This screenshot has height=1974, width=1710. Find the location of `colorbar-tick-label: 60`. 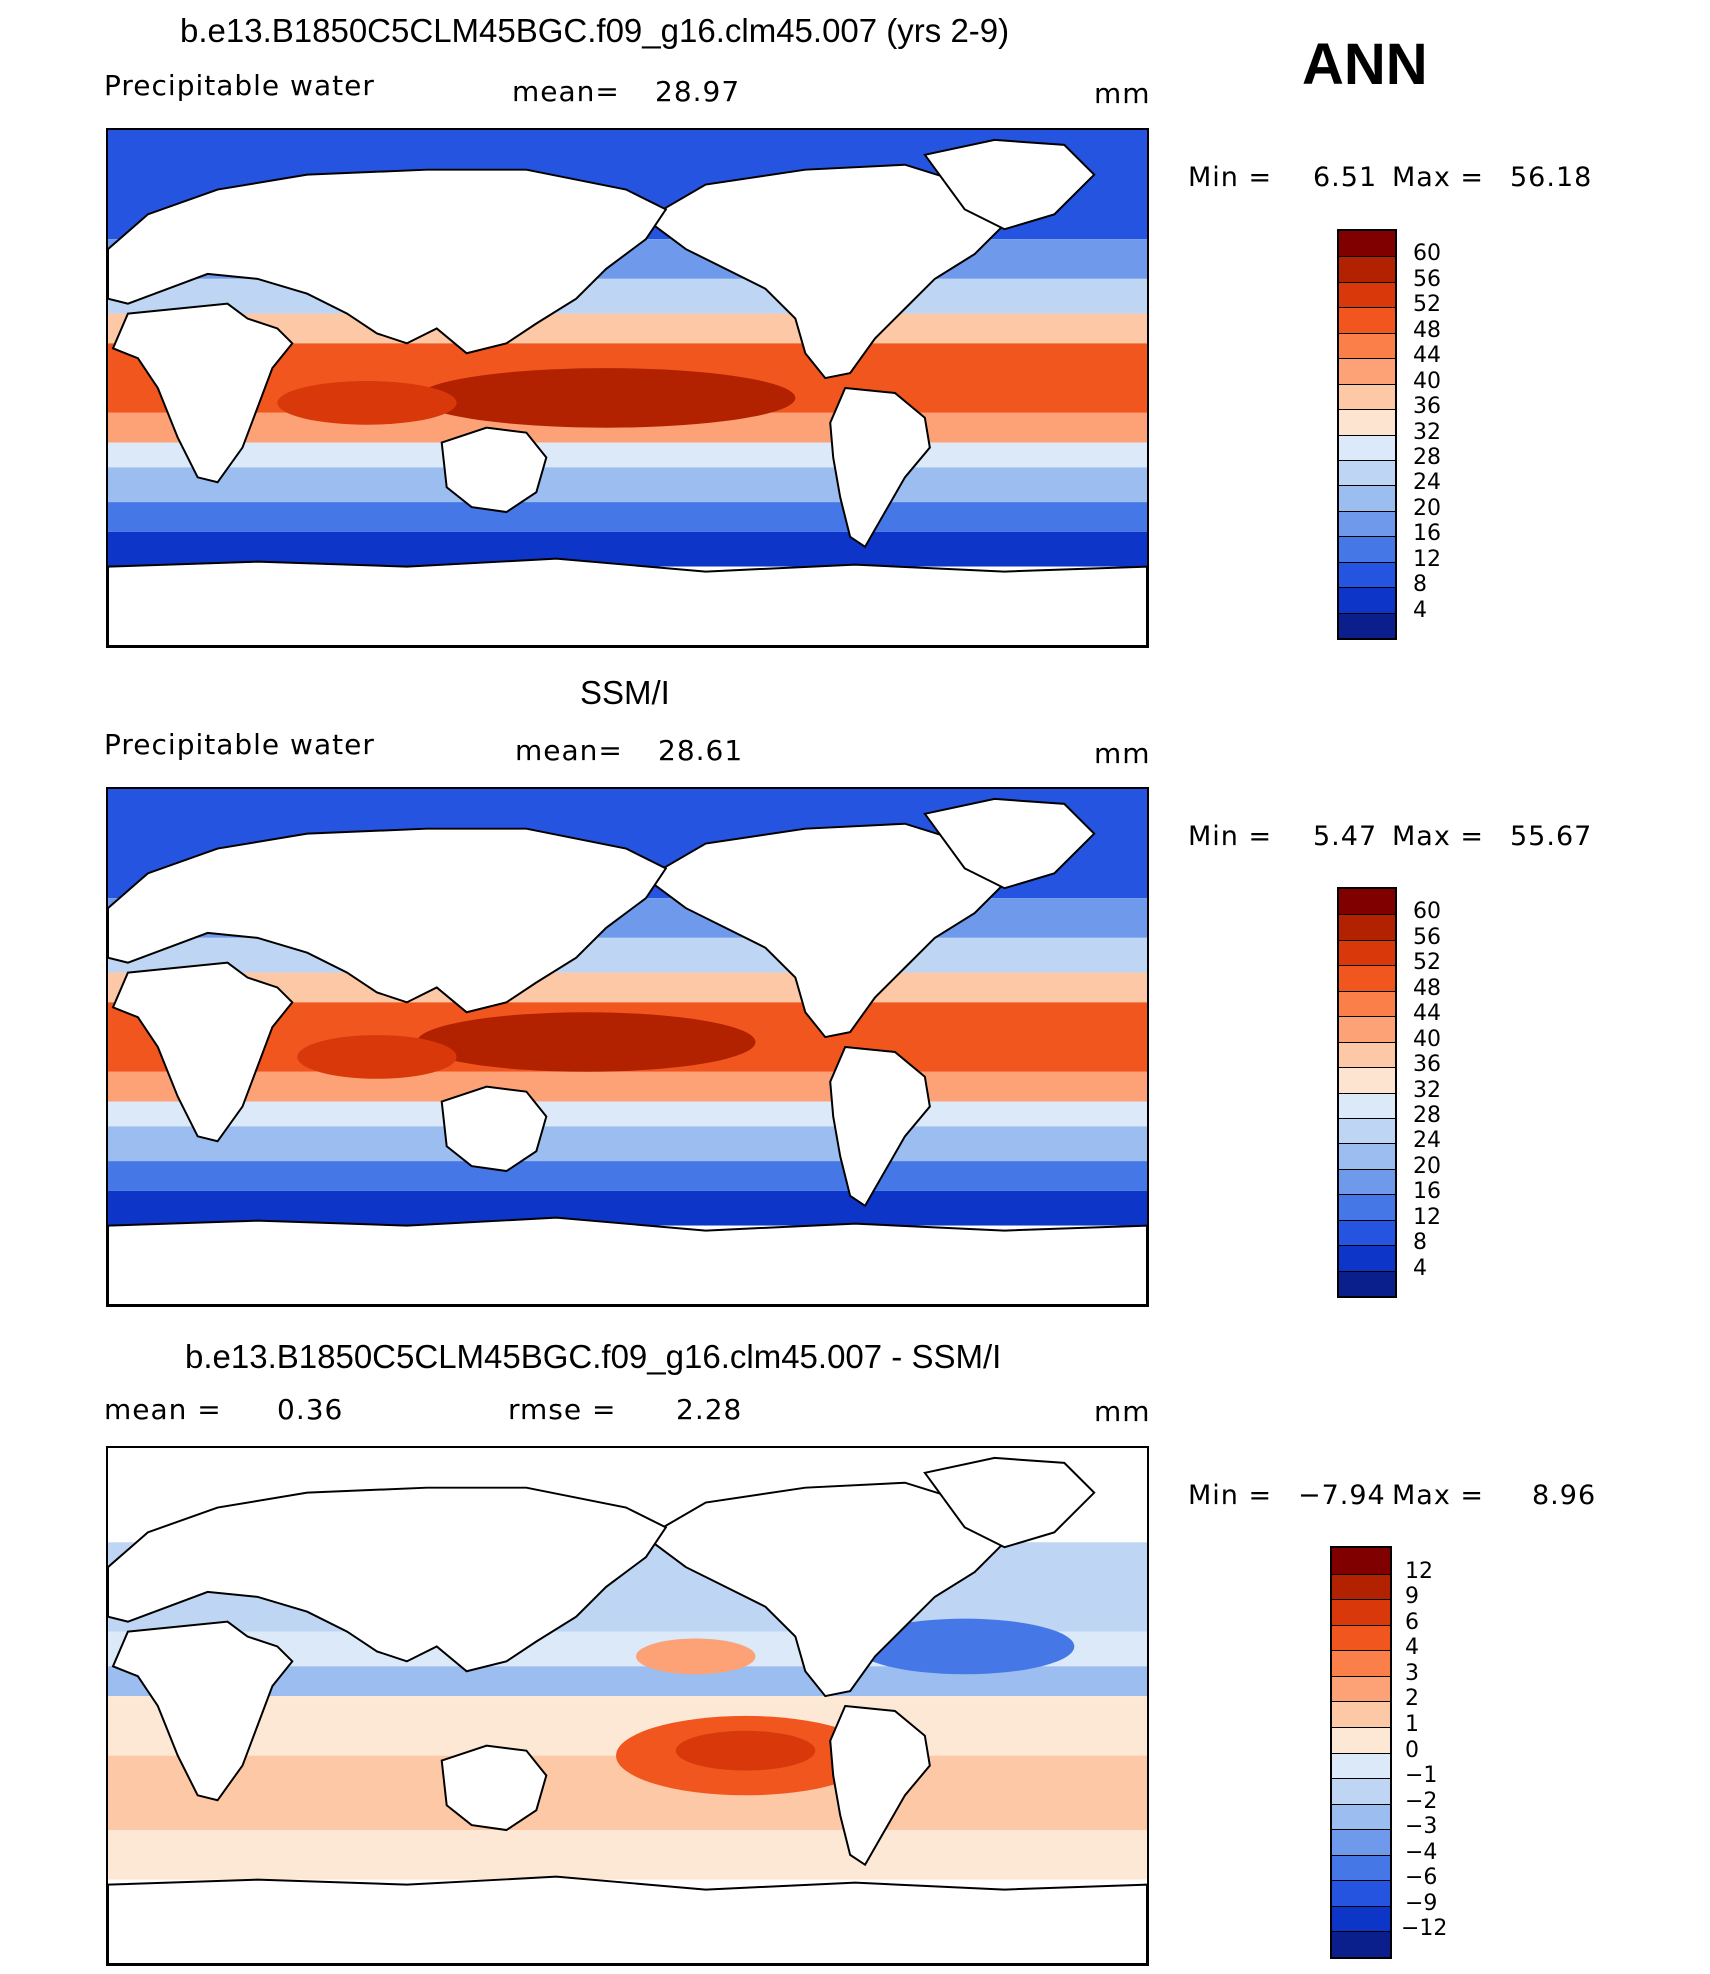

colorbar-tick-label: 60 is located at coordinates (1427, 912).